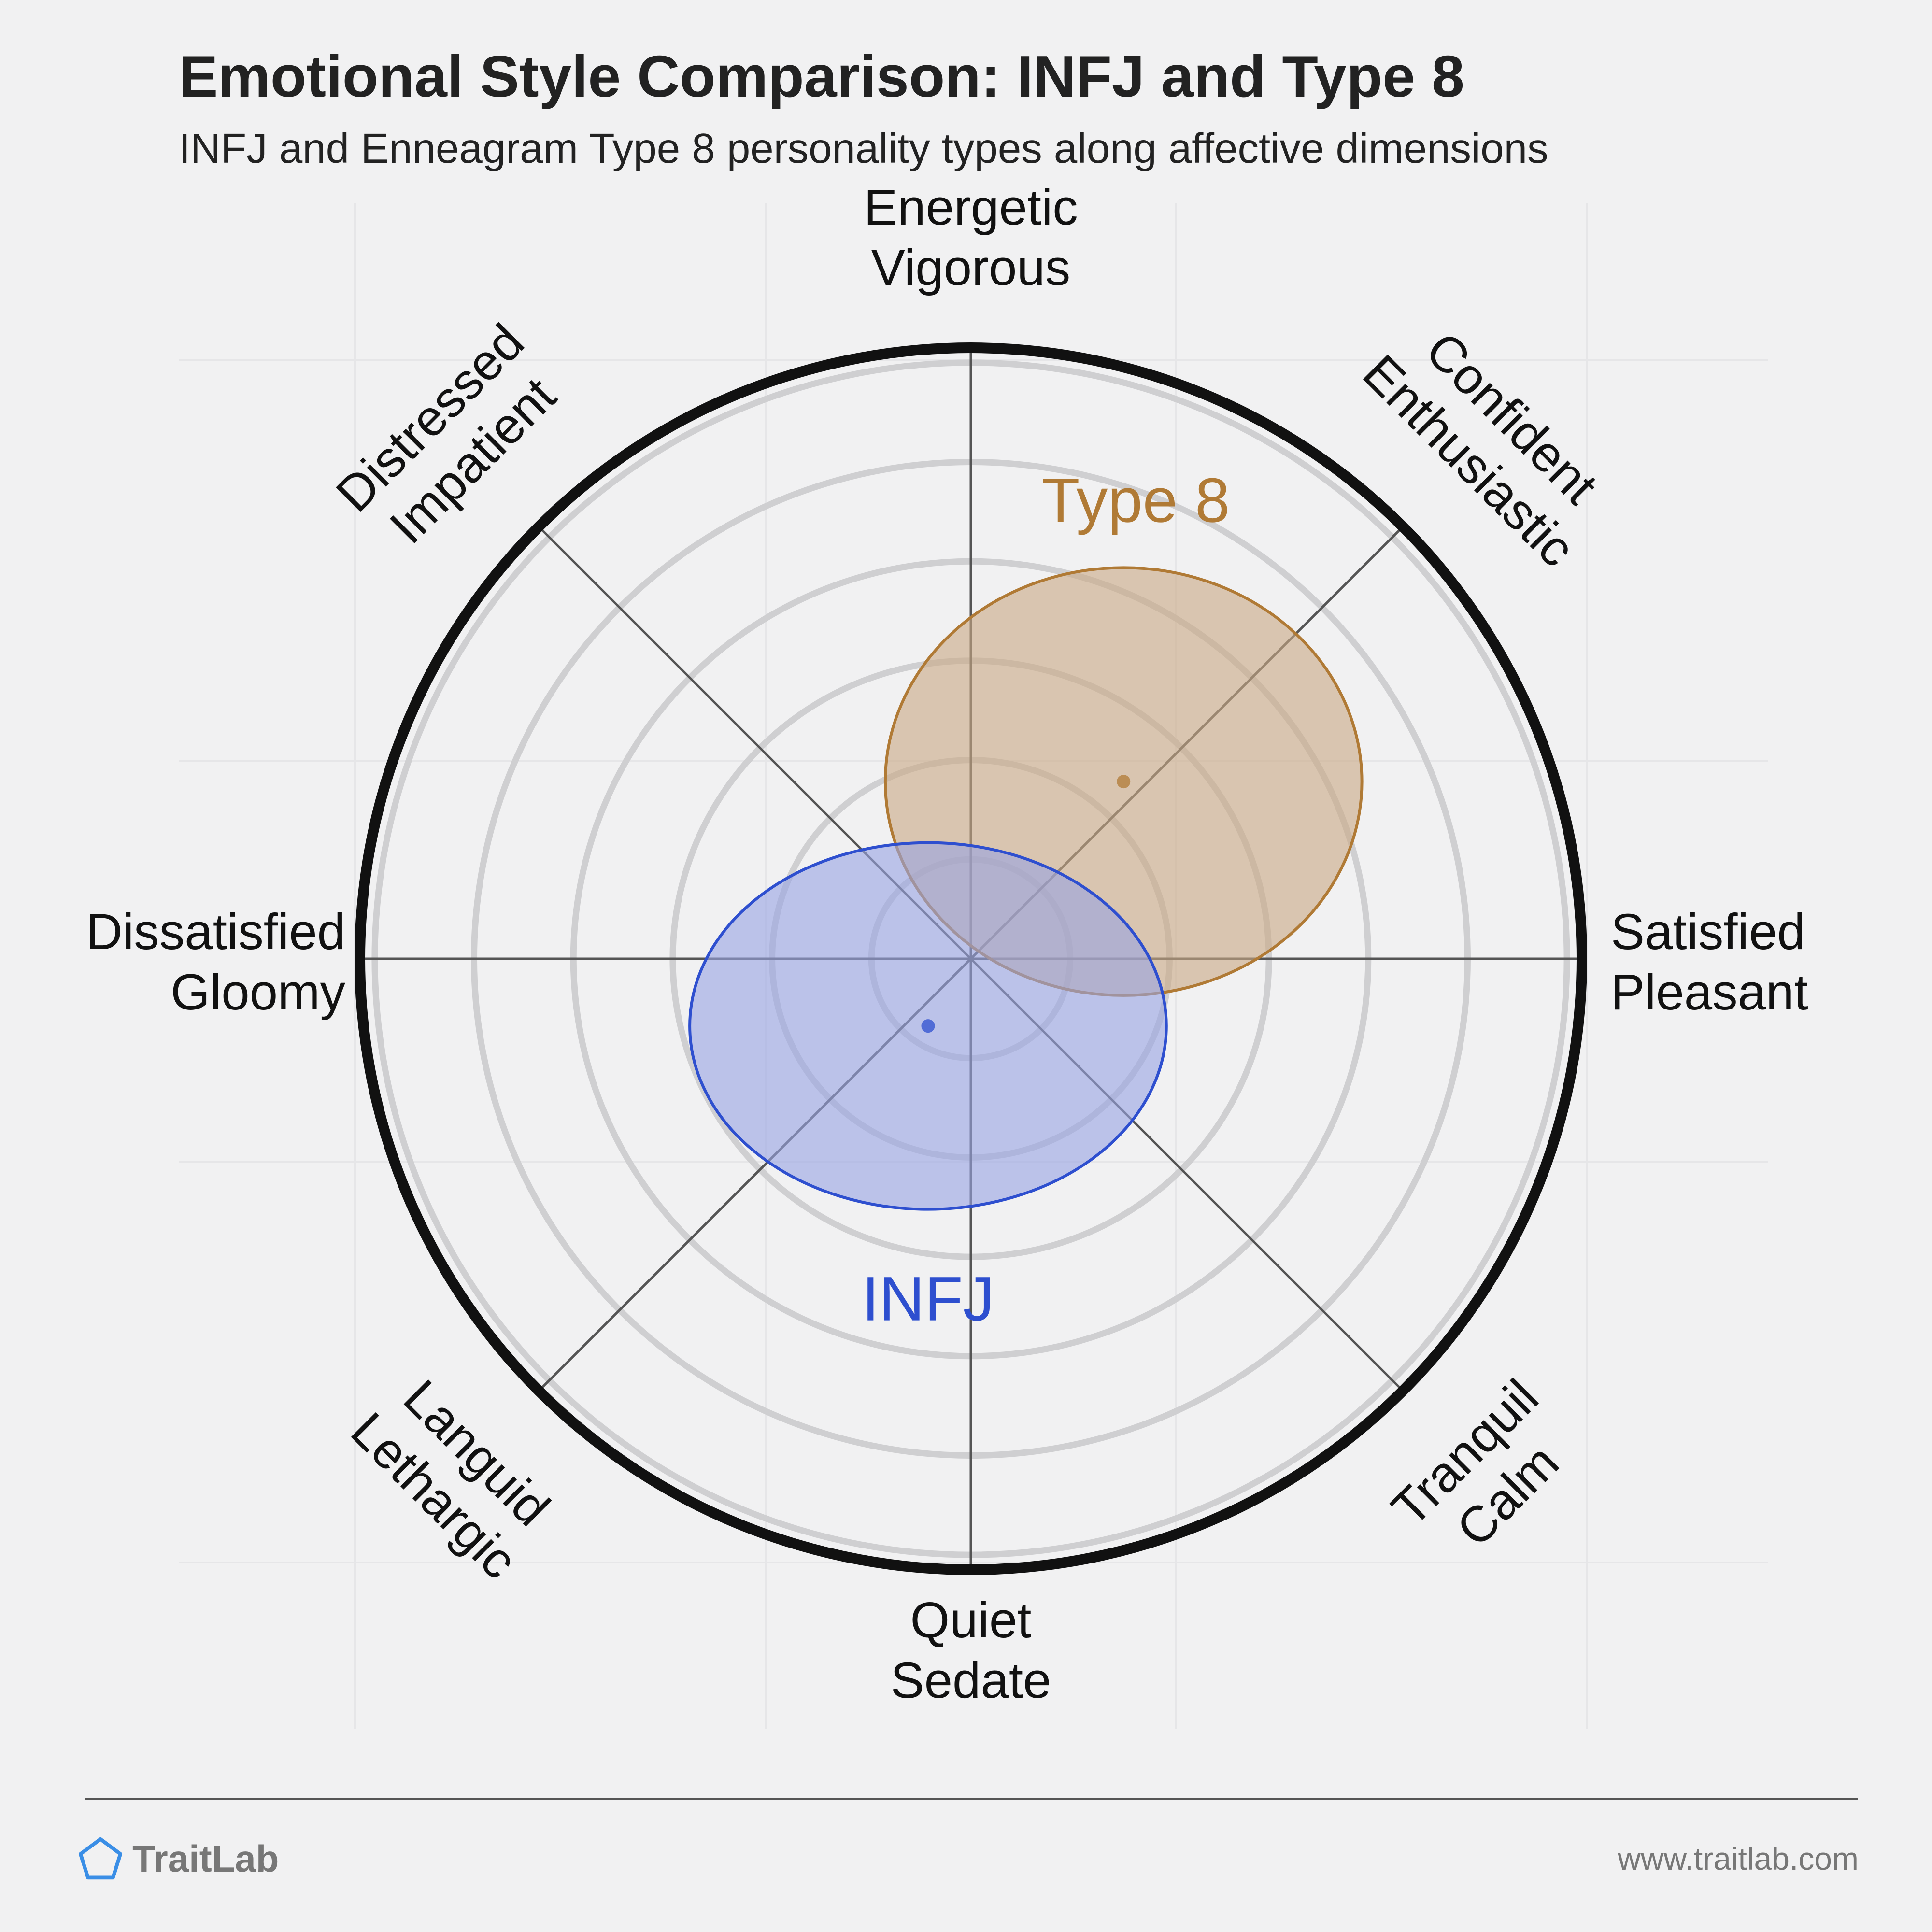 The height and width of the screenshot is (1932, 1932). What do you see at coordinates (971, 207) in the screenshot?
I see `axis-label-0-line-0: Energetic` at bounding box center [971, 207].